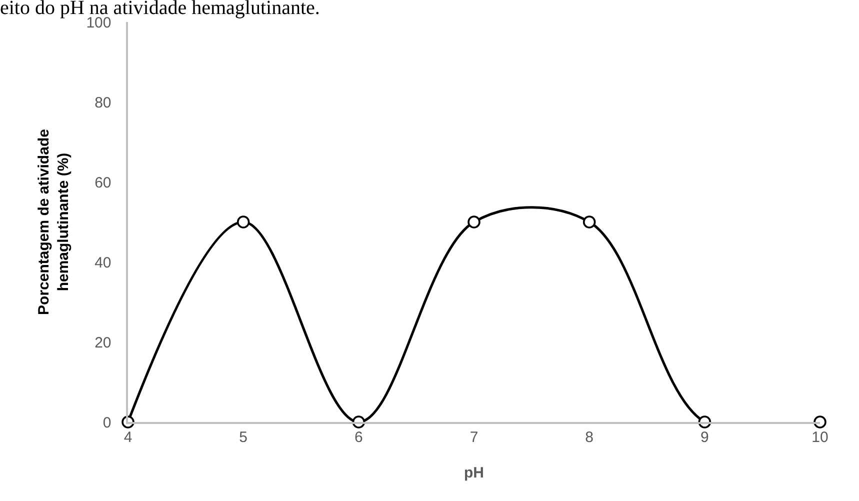 Image resolution: width=859 pixels, height=501 pixels. I want to click on x-tick-label: 10, so click(820, 437).